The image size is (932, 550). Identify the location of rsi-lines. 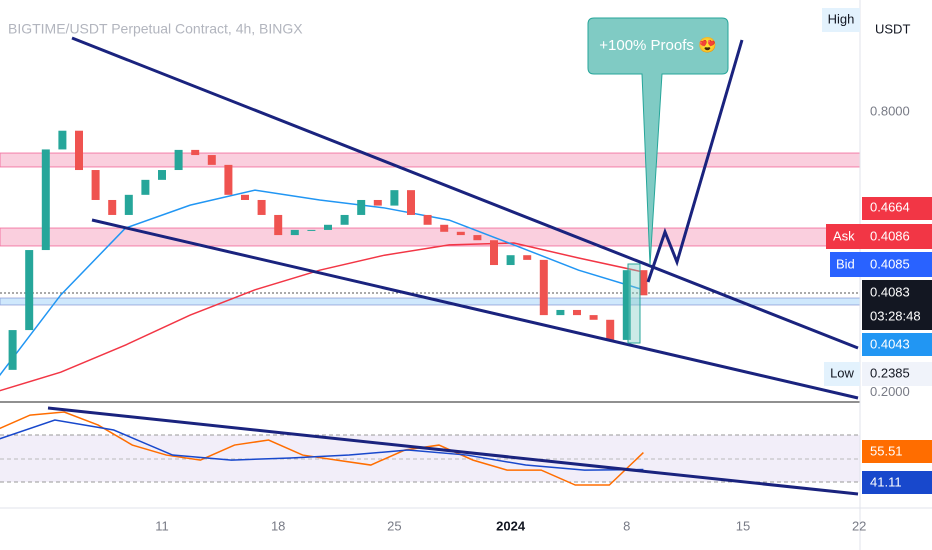
(322, 448).